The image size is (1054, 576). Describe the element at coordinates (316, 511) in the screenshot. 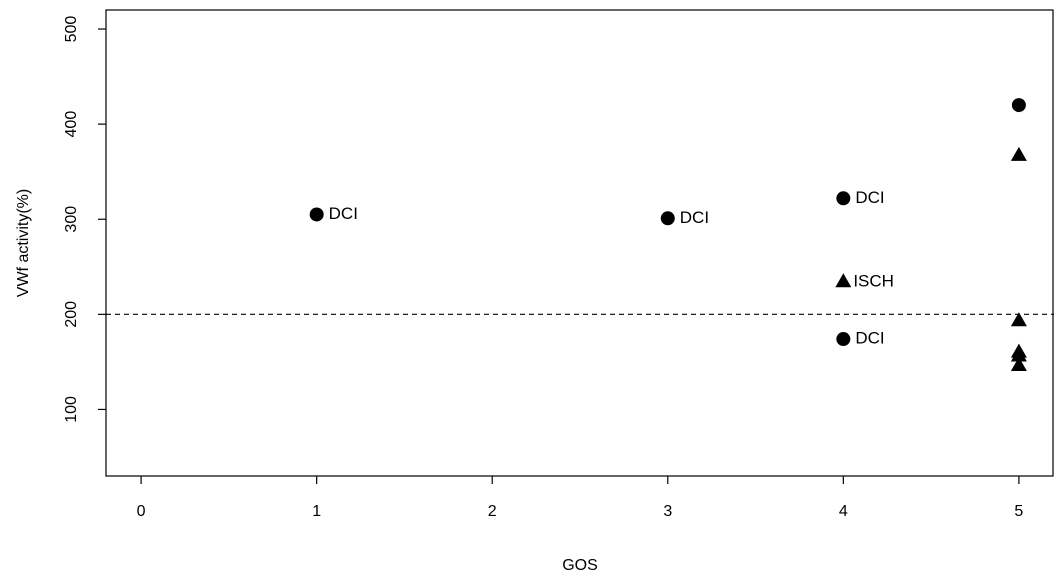

I see `x-tick-label: 1` at that location.